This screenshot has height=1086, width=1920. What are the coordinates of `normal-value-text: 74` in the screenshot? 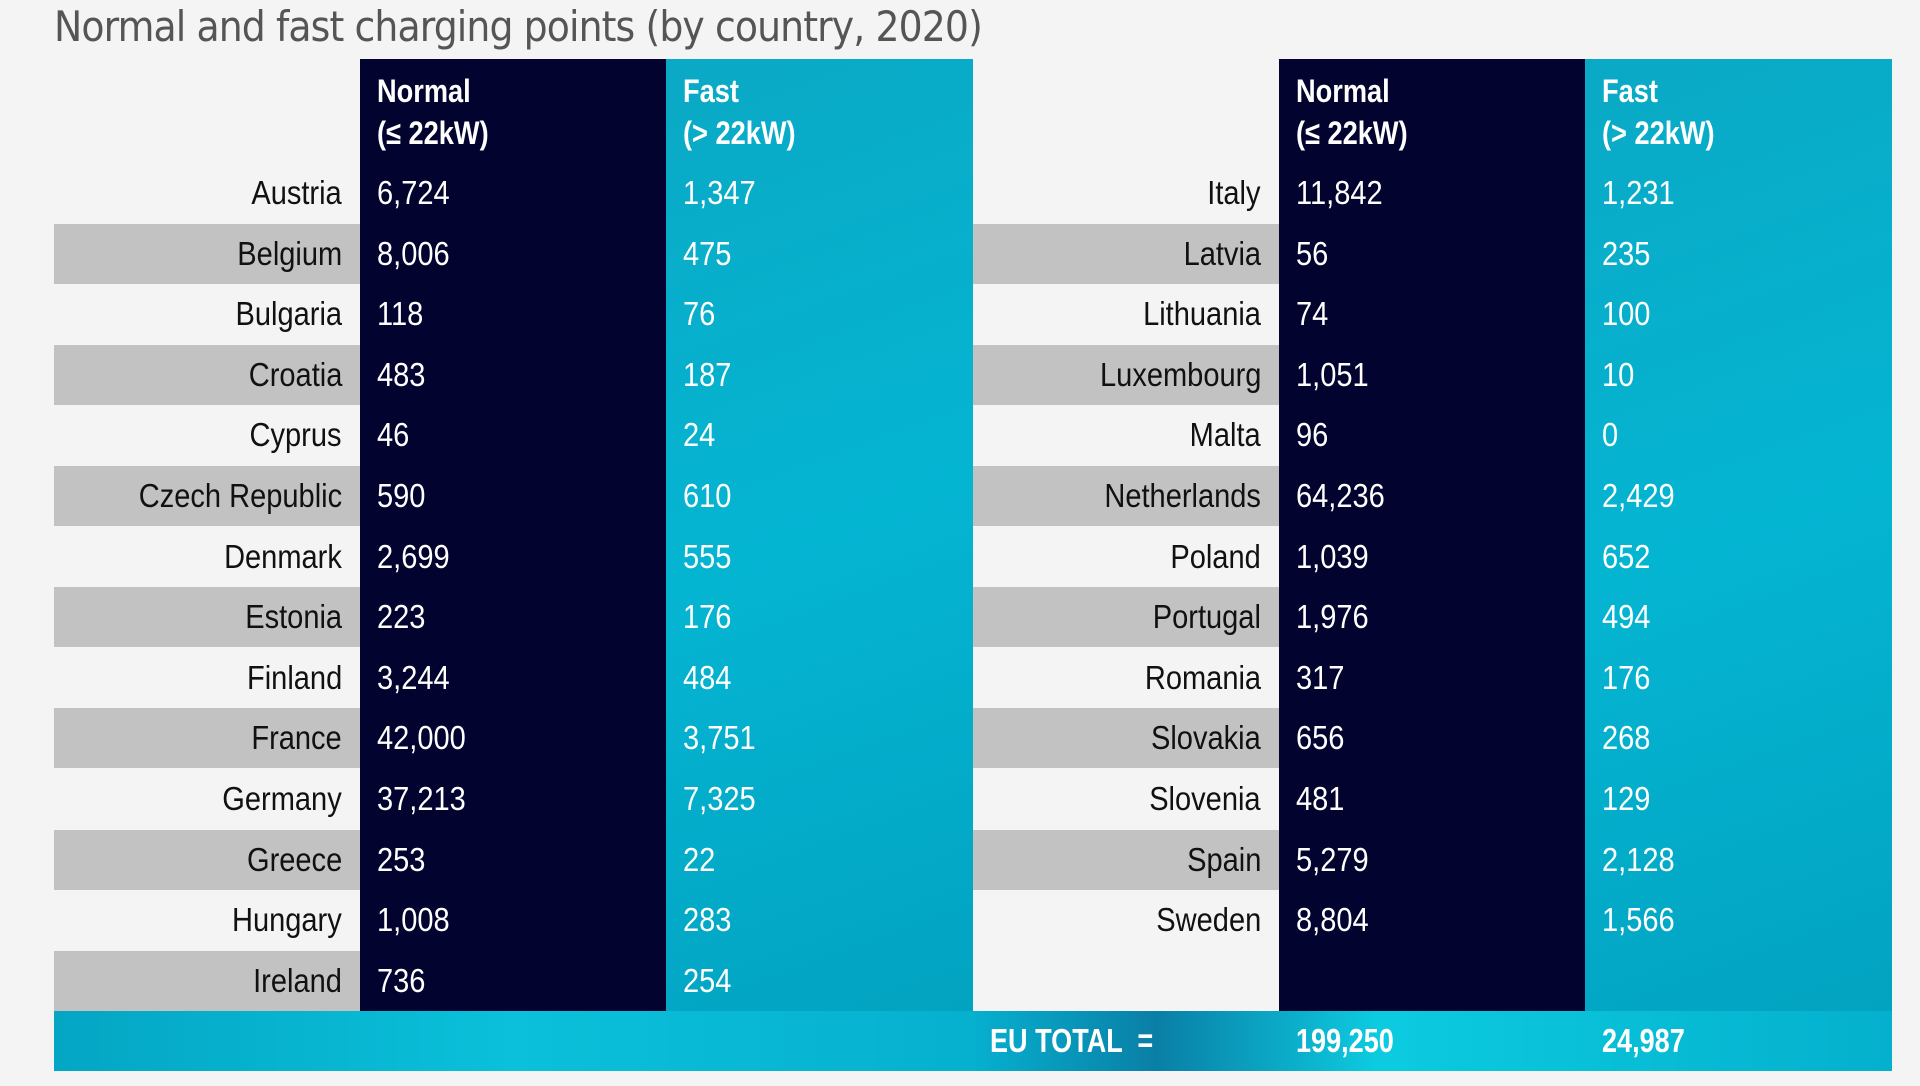 It's located at (1312, 314).